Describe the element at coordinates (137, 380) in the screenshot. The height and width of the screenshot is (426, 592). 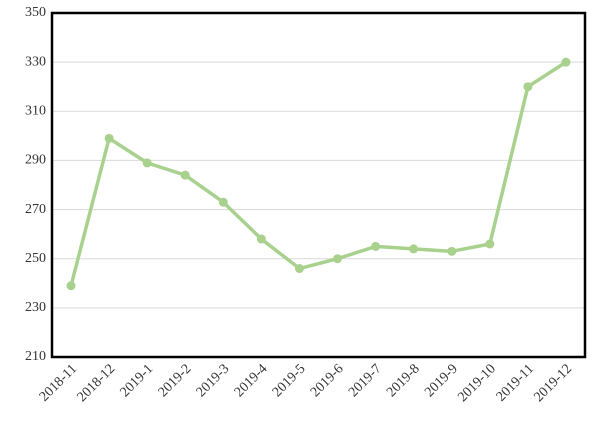
I see `x-tick-label: 2019-1` at that location.